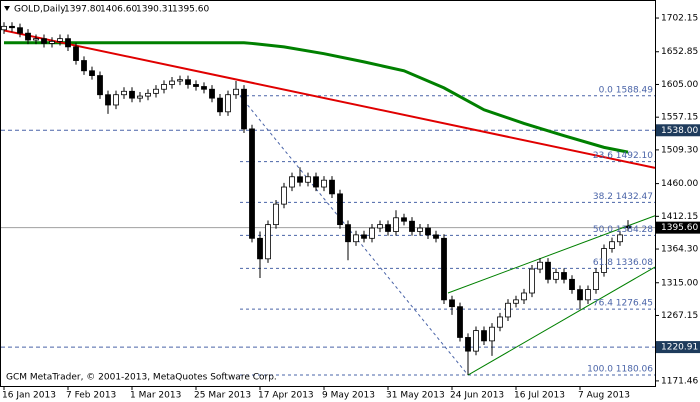  What do you see at coordinates (679, 150) in the screenshot?
I see `y-tick-label: 1509.30` at bounding box center [679, 150].